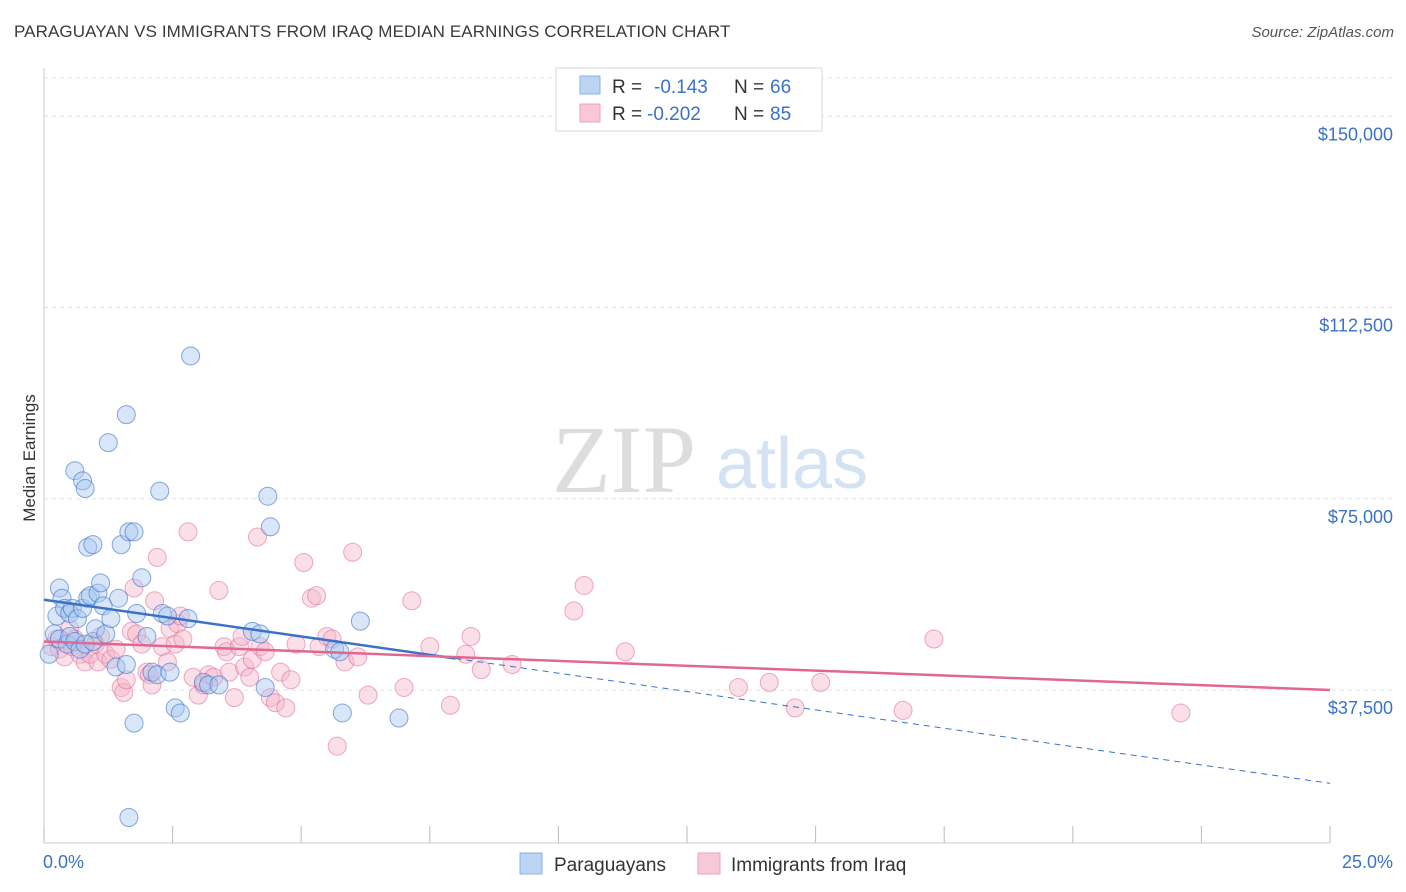  I want to click on trend-line-paraguayans-extrapolated, so click(893, 720).